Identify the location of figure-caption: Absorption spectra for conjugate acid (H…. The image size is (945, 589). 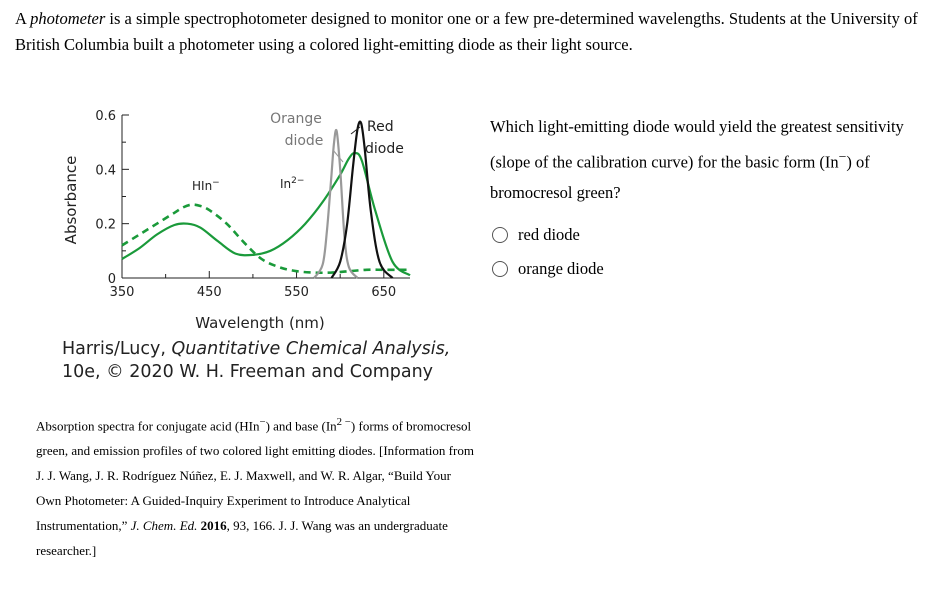
(256, 486).